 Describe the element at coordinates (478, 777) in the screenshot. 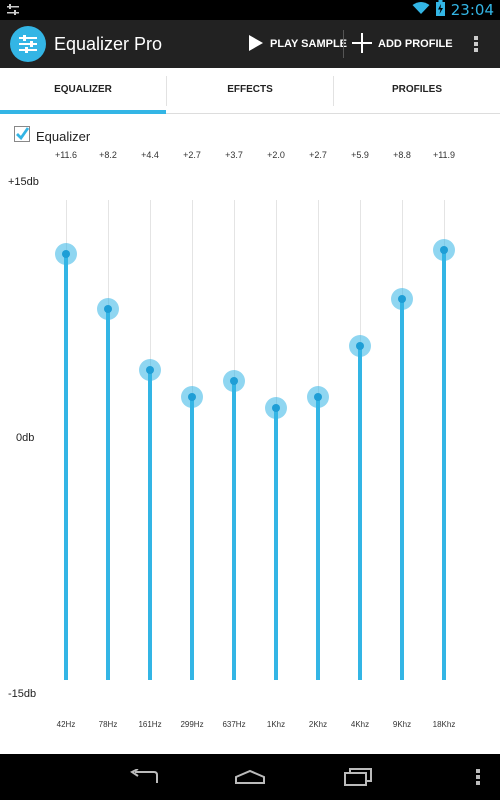

I see `menu-icon` at that location.